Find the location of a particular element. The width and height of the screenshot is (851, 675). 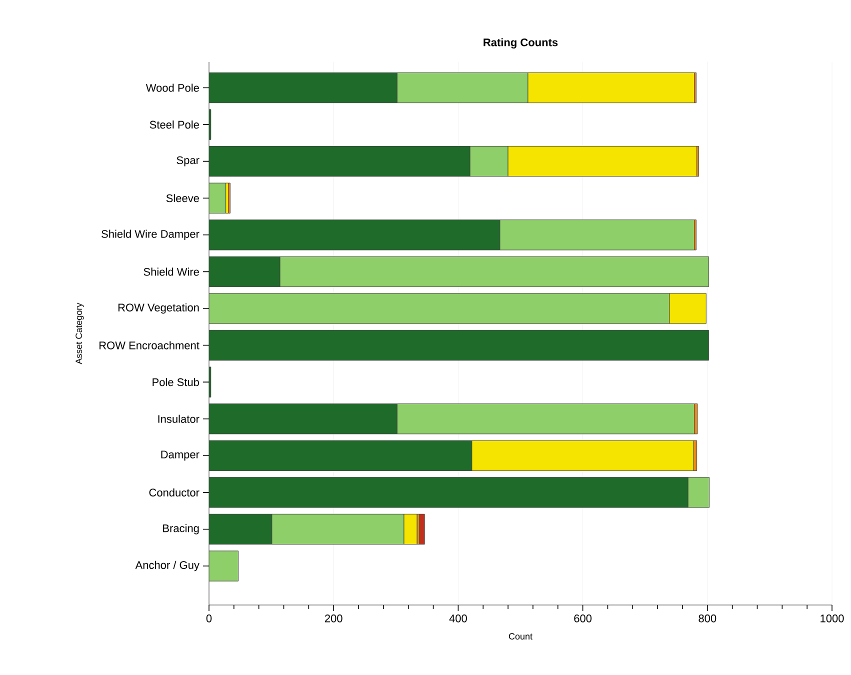

x-axis-title: Count is located at coordinates (520, 636).